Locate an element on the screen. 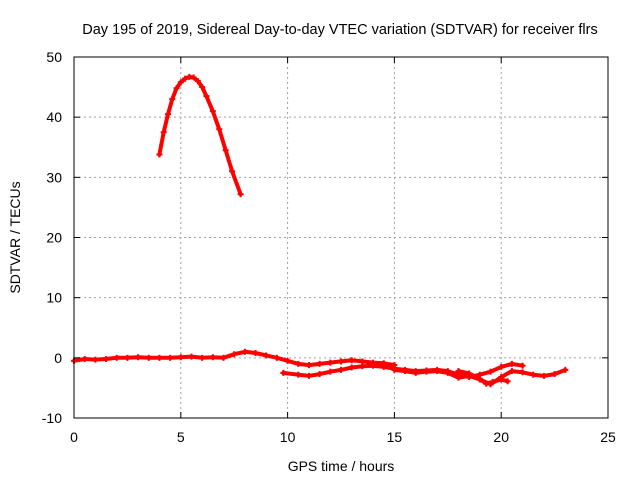 Image resolution: width=640 pixels, height=480 pixels. y-tick-label: 50 is located at coordinates (54, 57).